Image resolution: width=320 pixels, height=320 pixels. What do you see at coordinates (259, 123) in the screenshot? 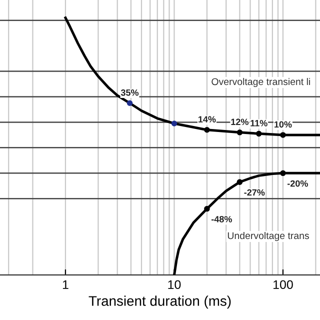
I see `data-label: 11%` at bounding box center [259, 123].